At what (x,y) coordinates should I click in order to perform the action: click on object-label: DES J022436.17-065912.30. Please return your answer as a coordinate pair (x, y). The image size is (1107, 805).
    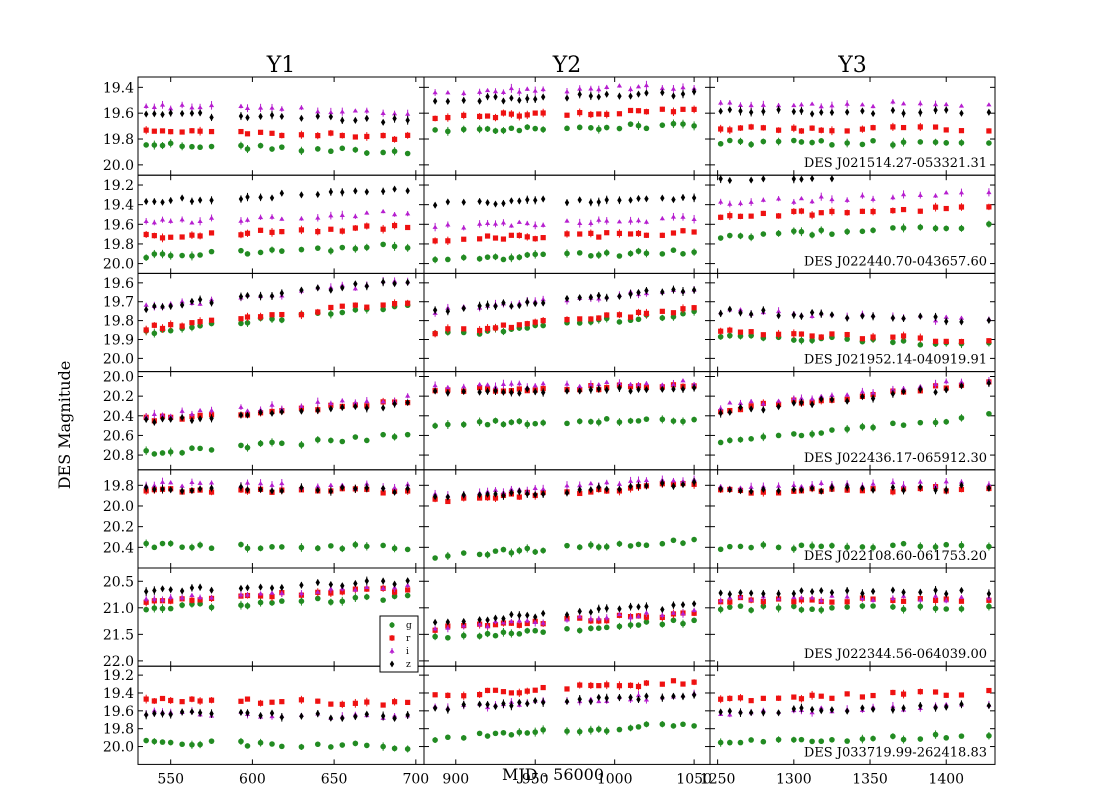
    Looking at the image, I should click on (895, 458).